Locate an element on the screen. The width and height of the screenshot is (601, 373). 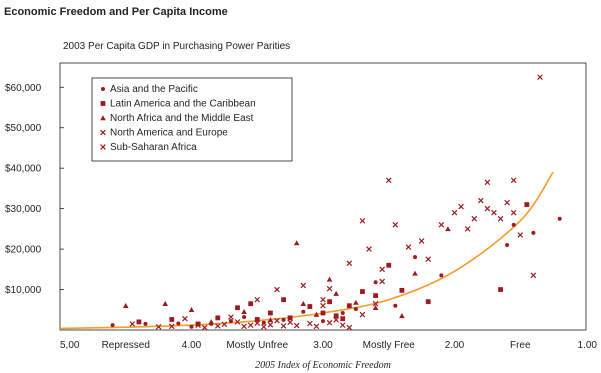
y-tick-label: $20,000 is located at coordinates (23, 250).